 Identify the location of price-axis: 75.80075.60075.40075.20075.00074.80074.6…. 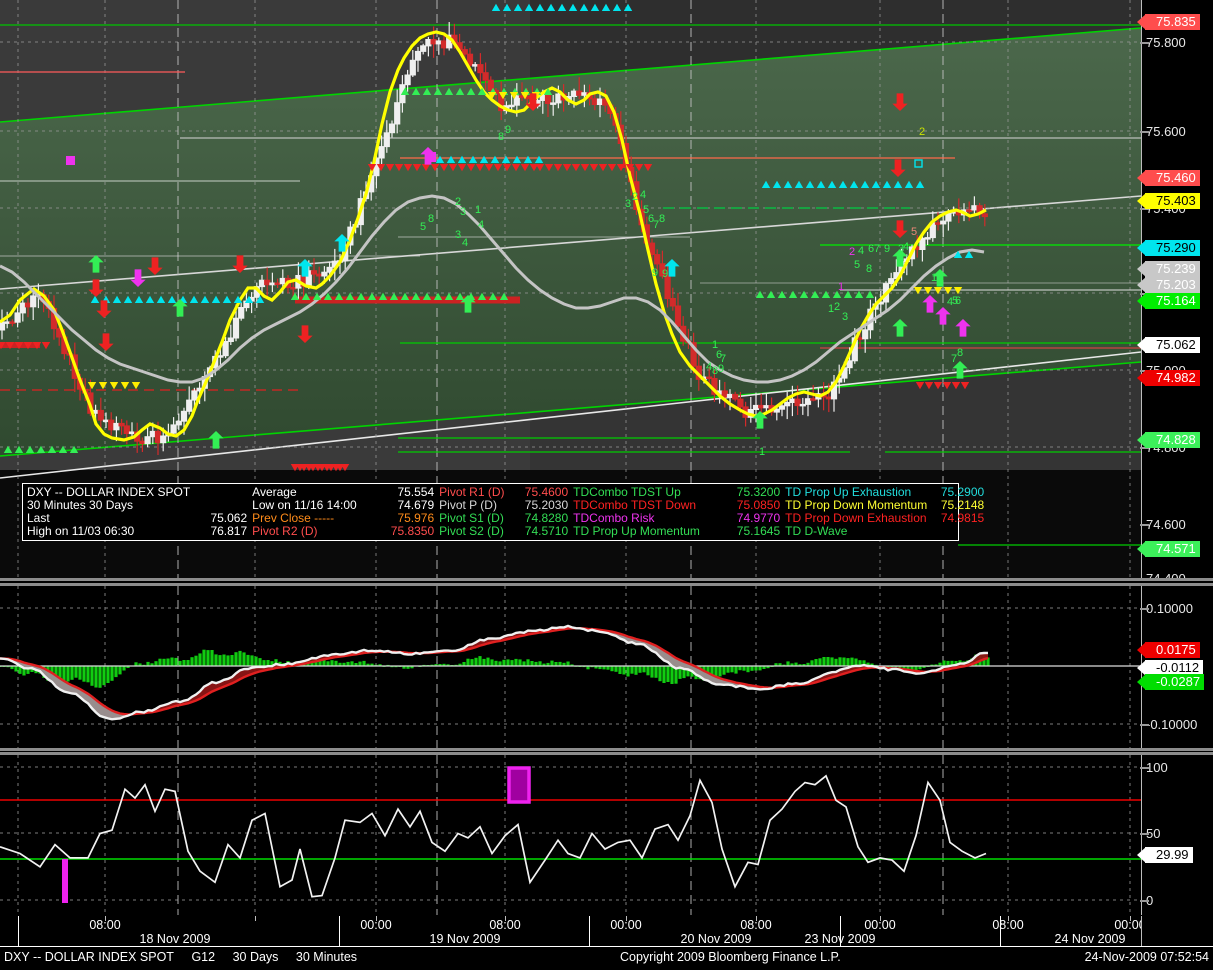
(1175, 289).